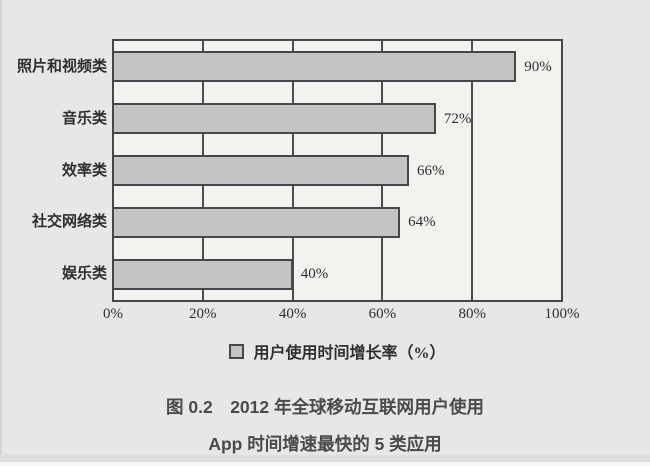  I want to click on value-label-3: 64%, so click(422, 222).